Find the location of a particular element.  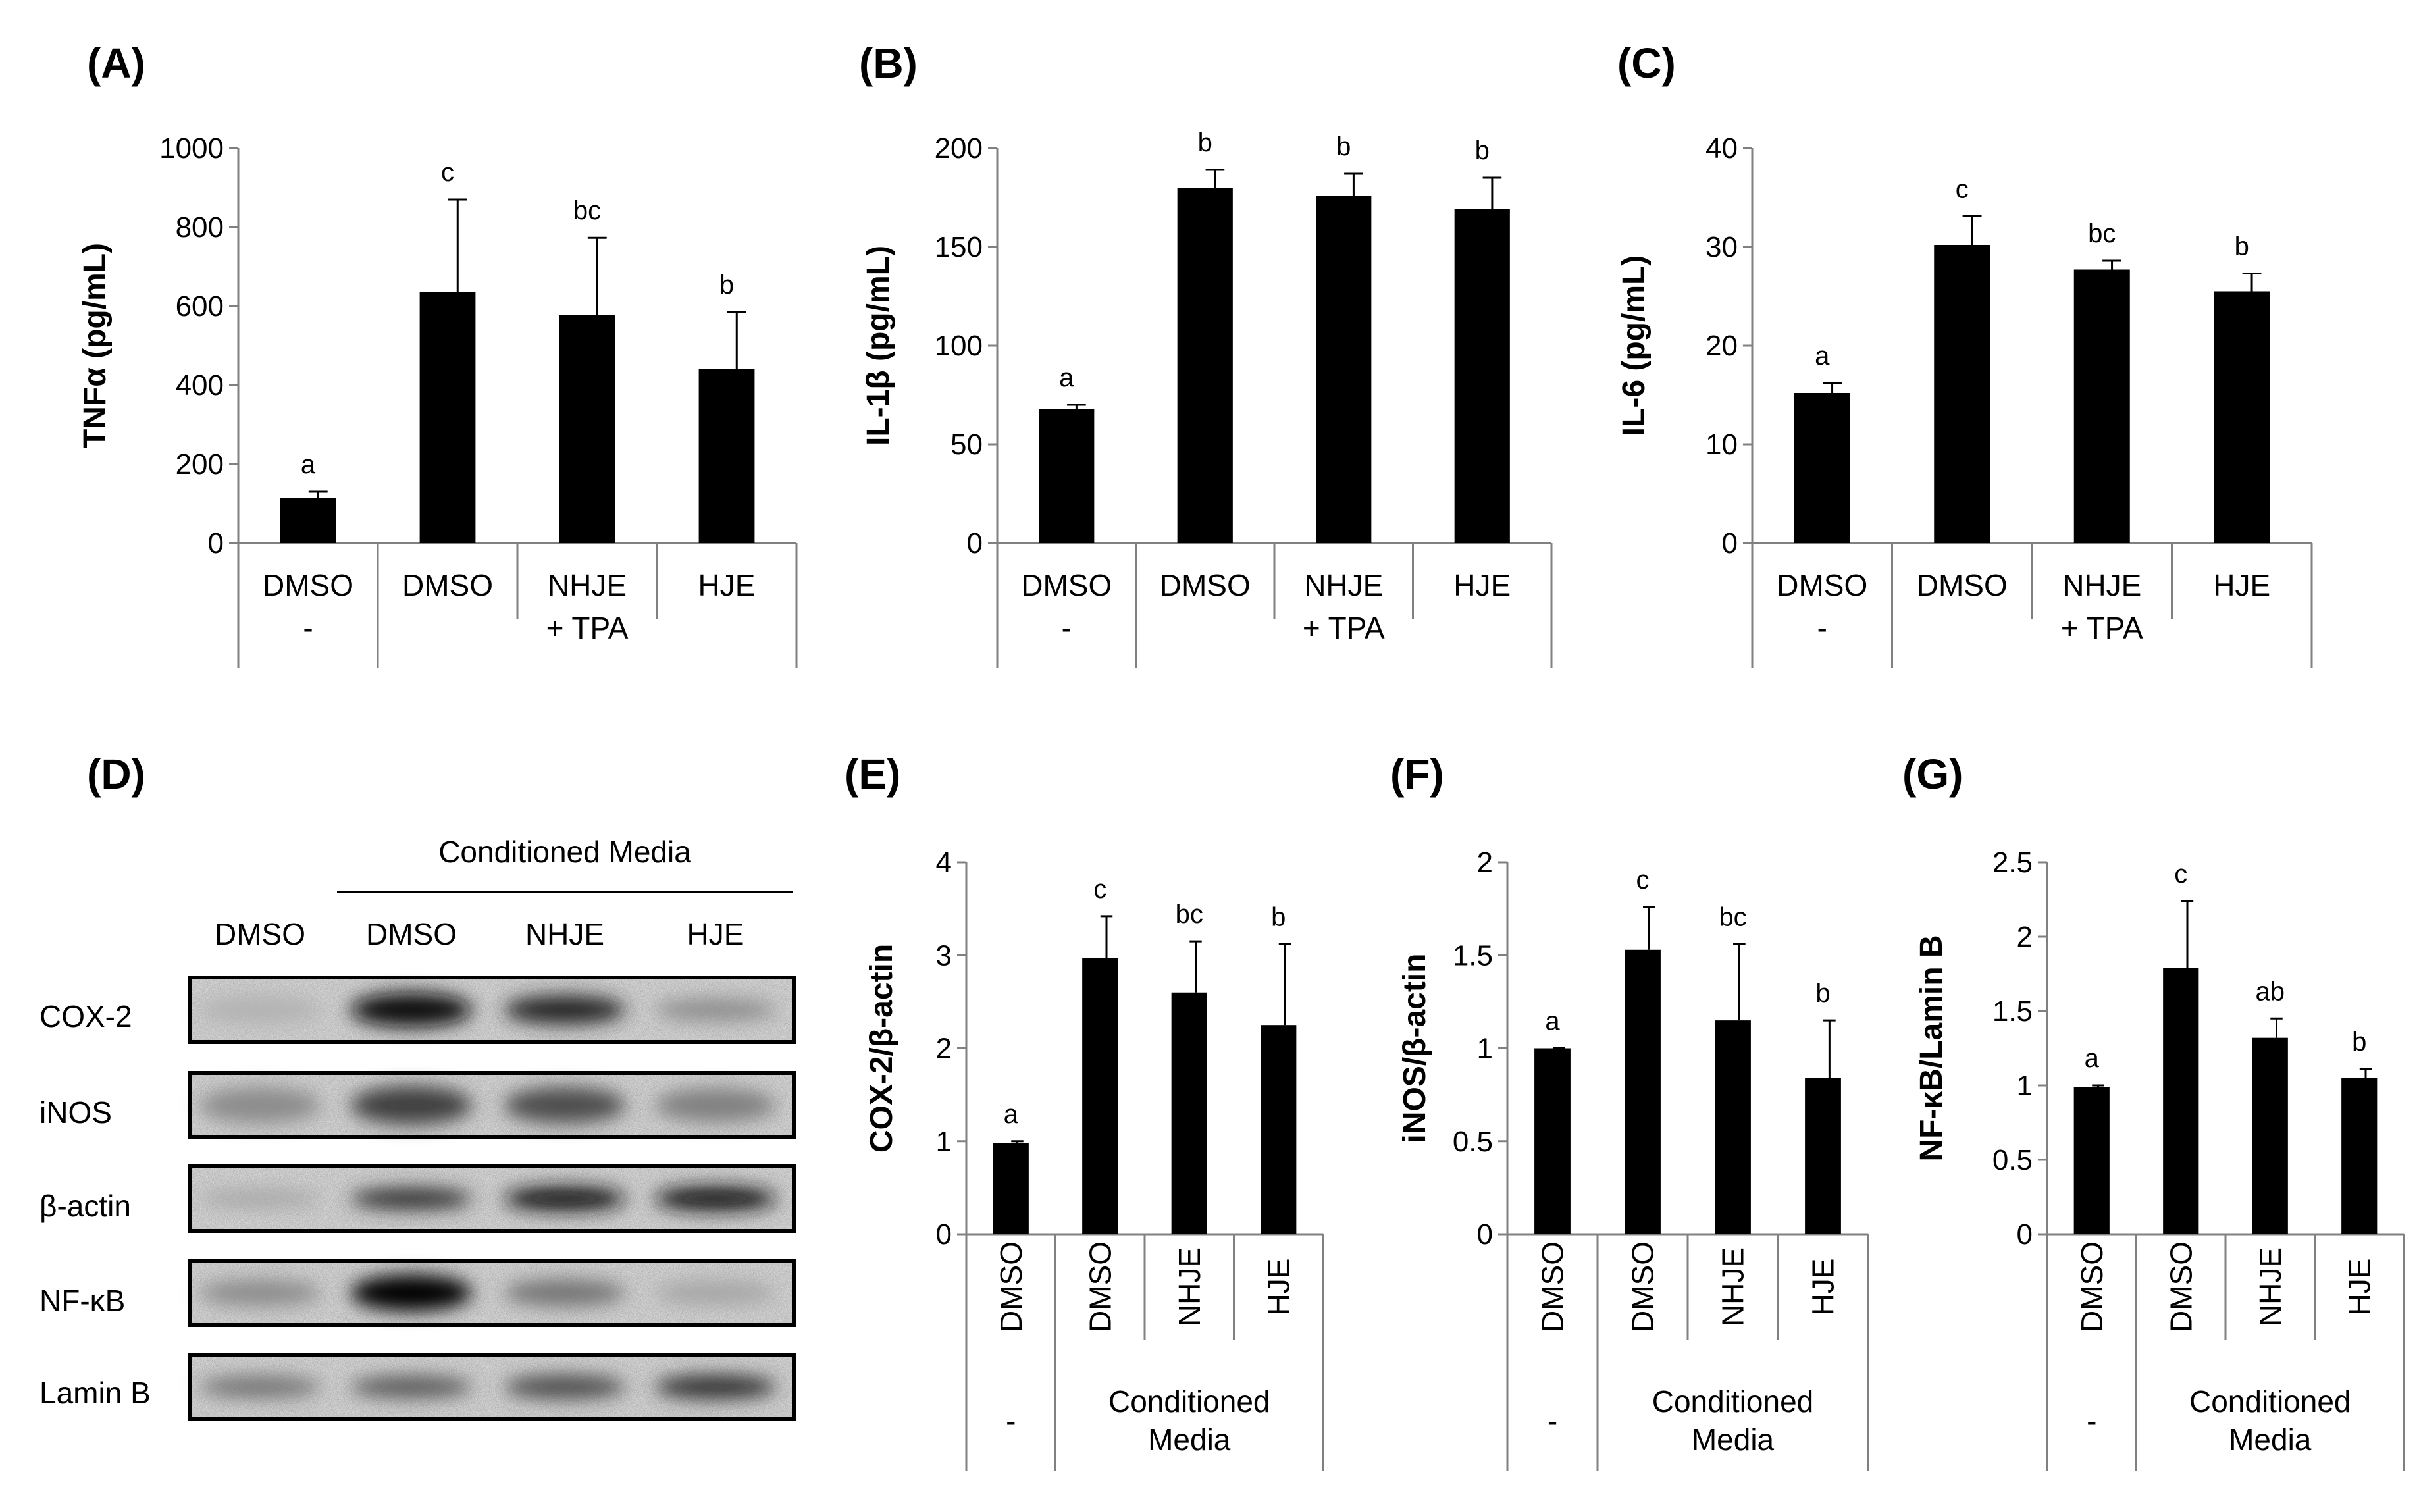

y-tick-label: 0.5 is located at coordinates (1473, 1142).